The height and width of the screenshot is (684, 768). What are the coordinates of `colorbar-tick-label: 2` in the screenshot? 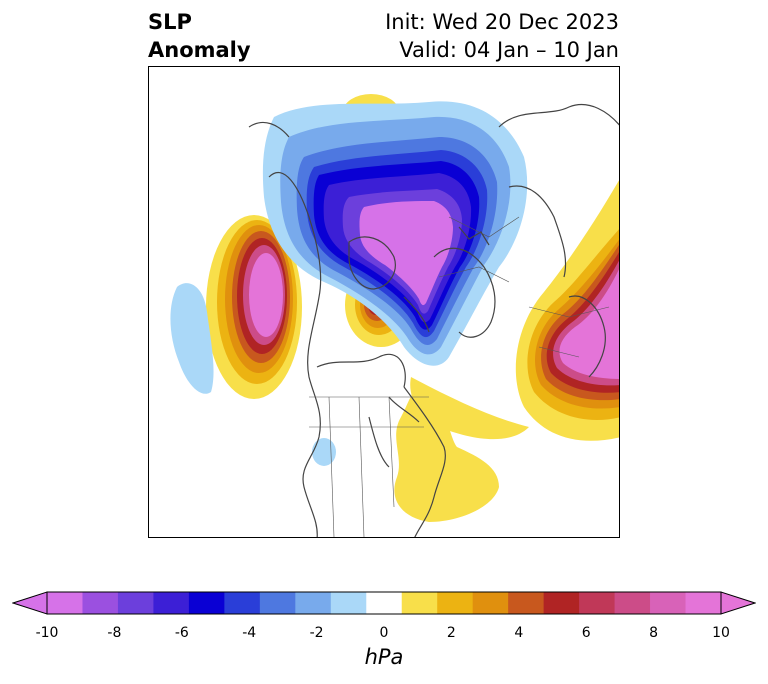 It's located at (451, 633).